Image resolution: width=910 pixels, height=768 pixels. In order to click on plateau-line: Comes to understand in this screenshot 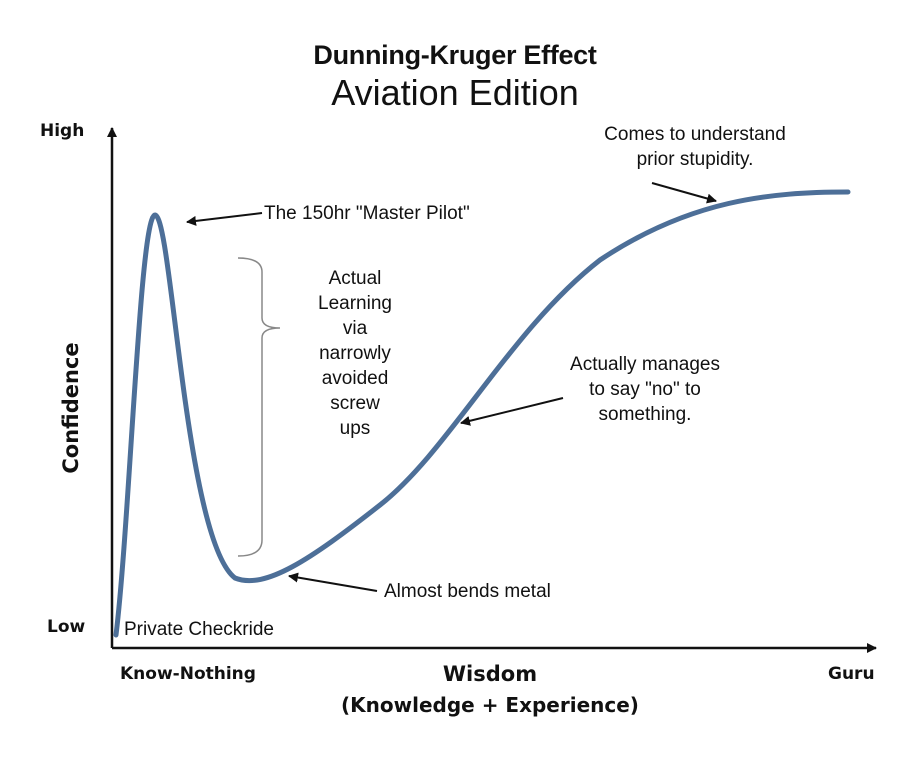, I will do `click(695, 134)`.